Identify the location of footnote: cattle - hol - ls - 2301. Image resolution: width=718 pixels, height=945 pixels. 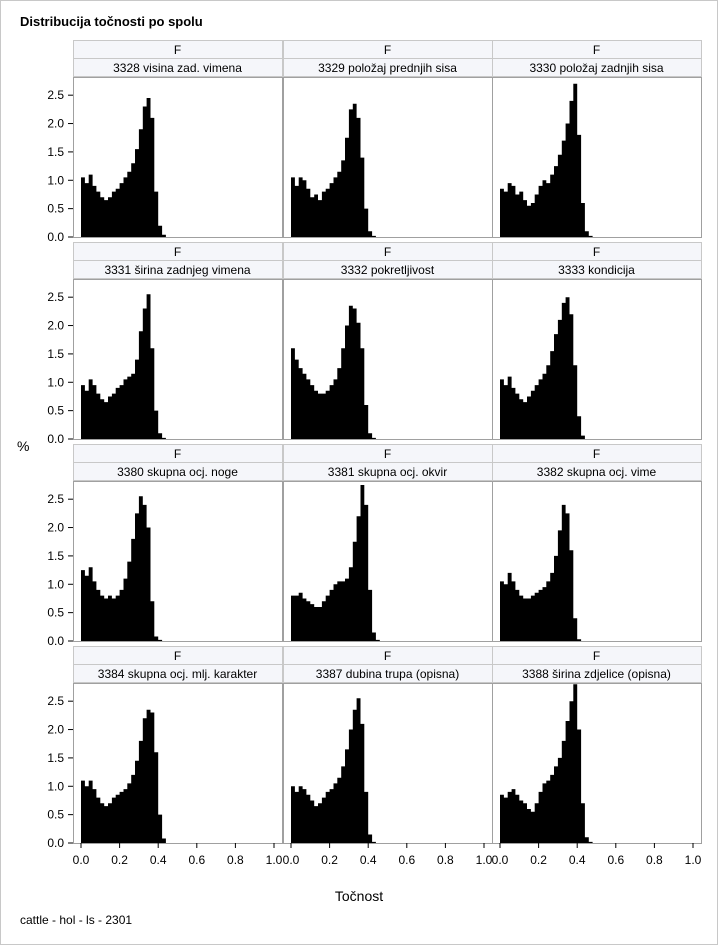
(76, 920).